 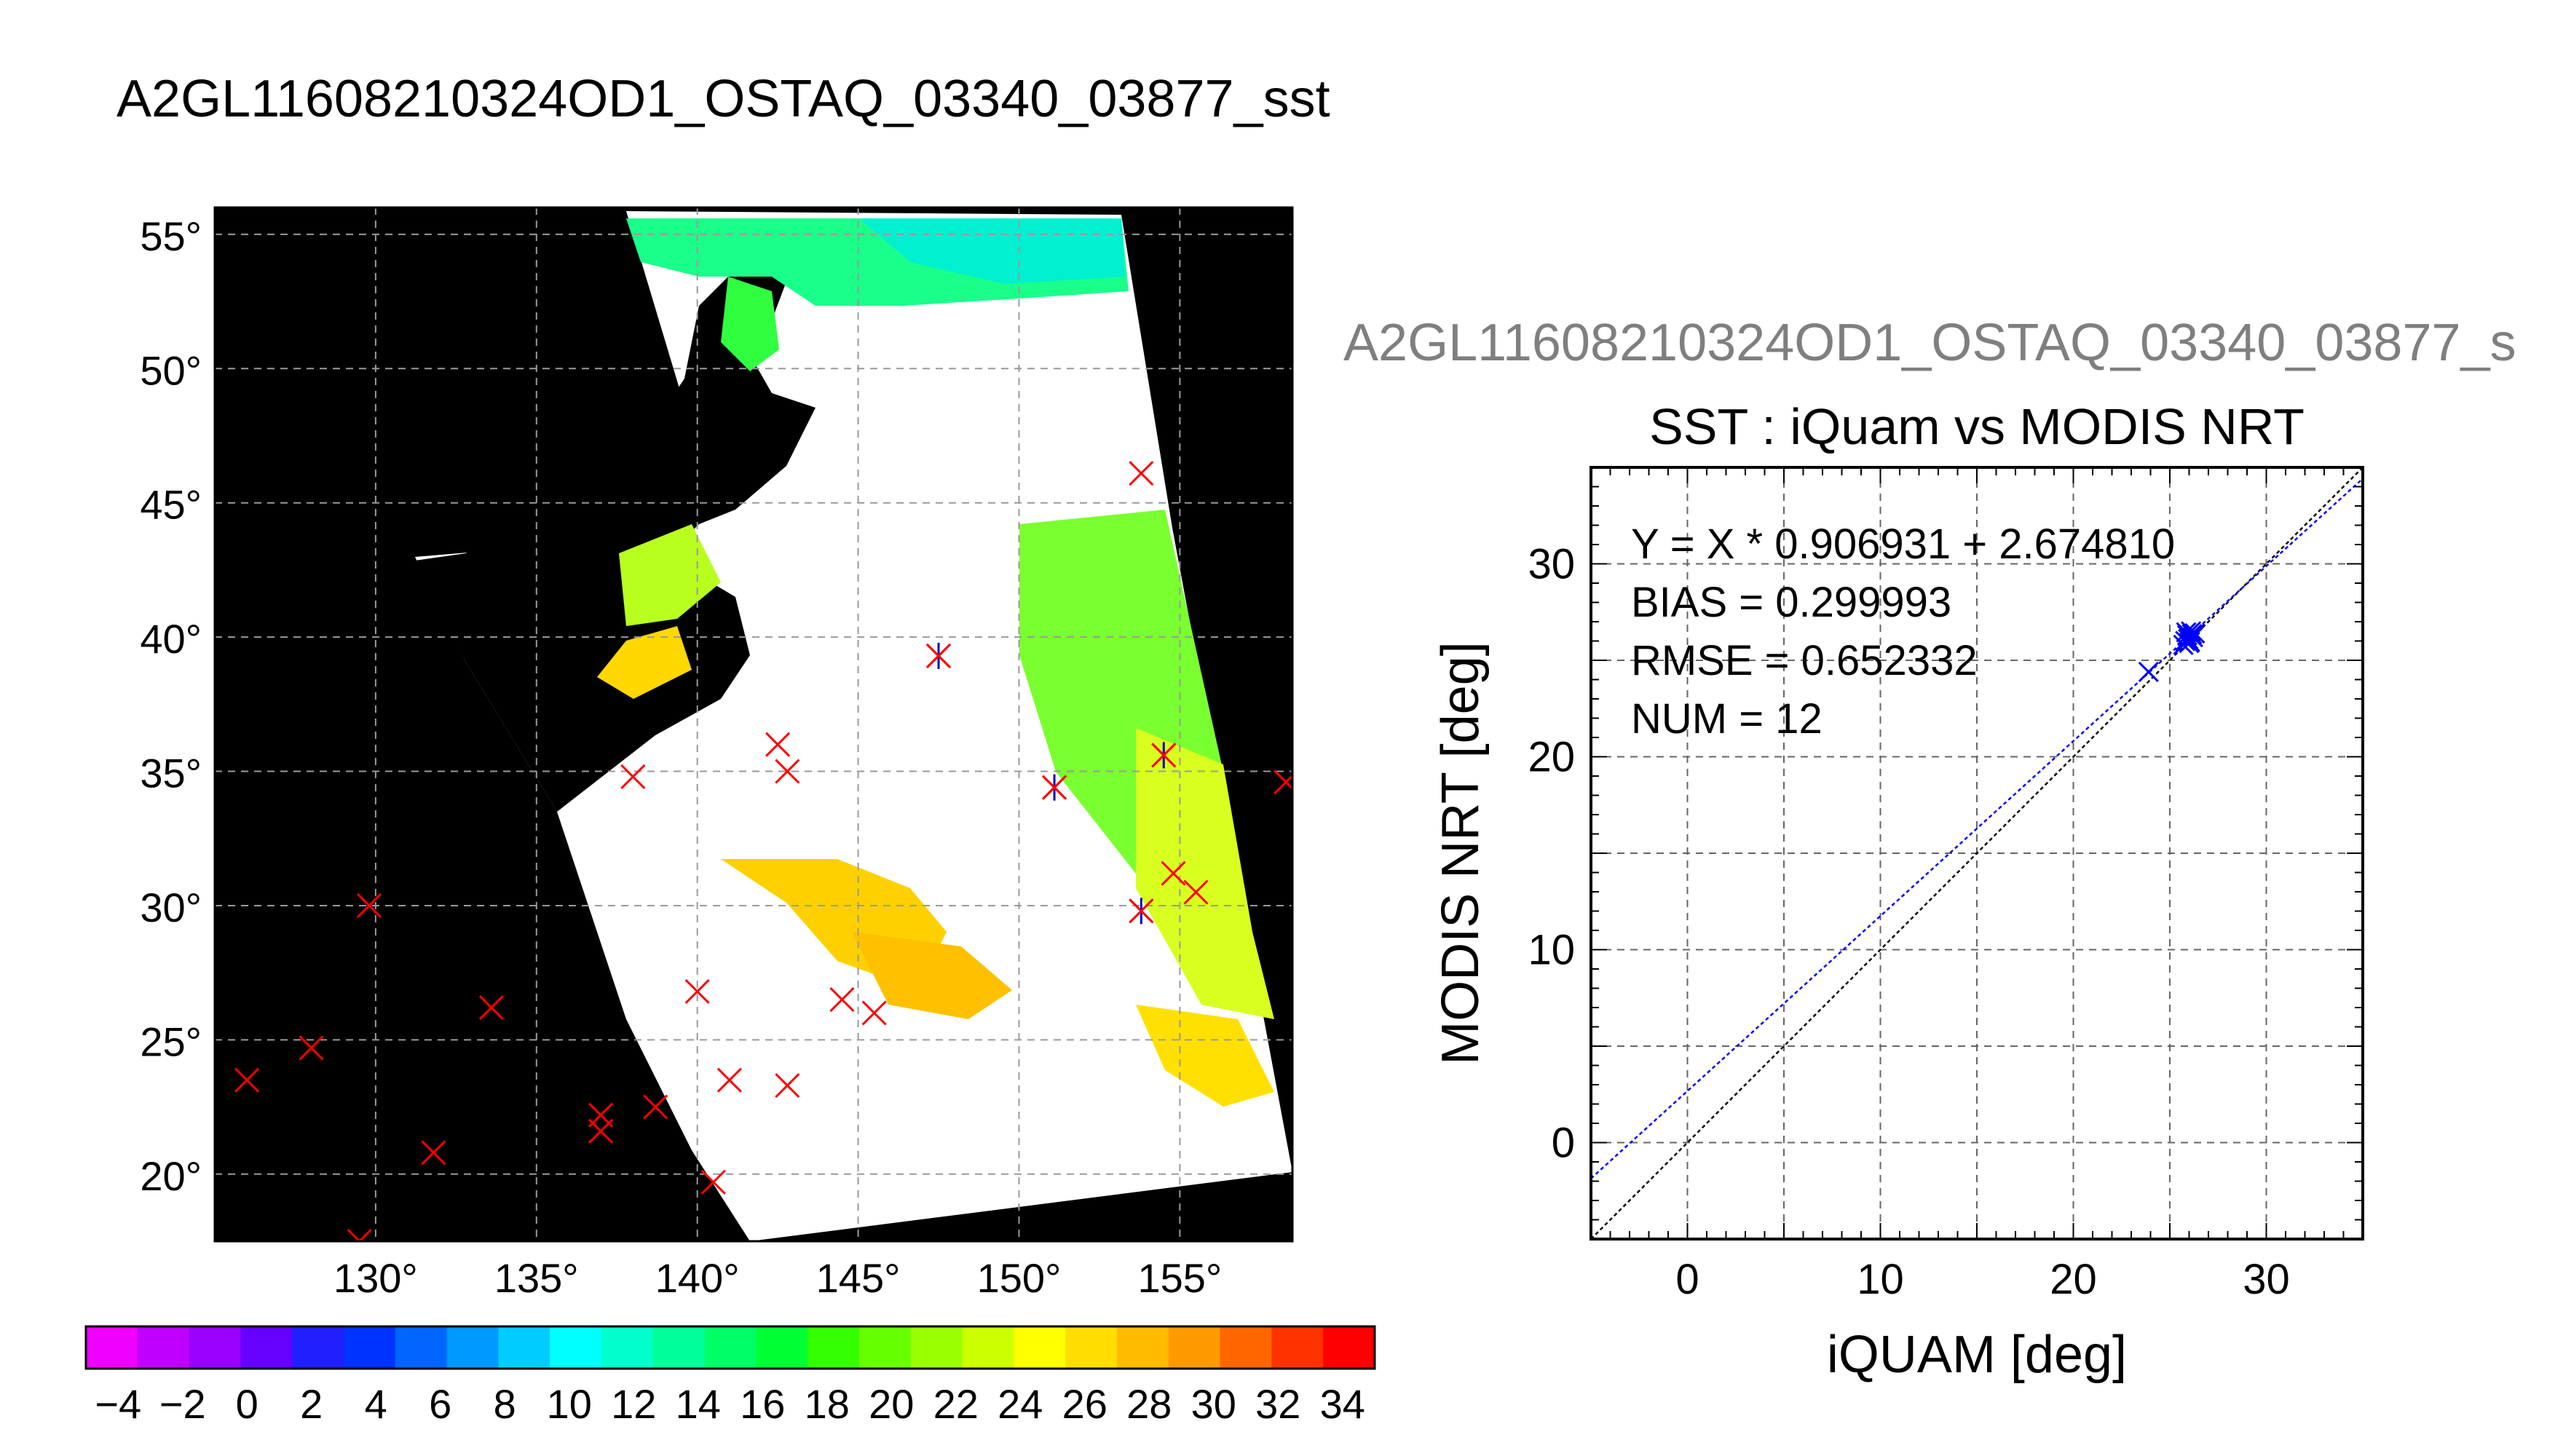 What do you see at coordinates (171, 505) in the screenshot?
I see `map-lat-label: 45°` at bounding box center [171, 505].